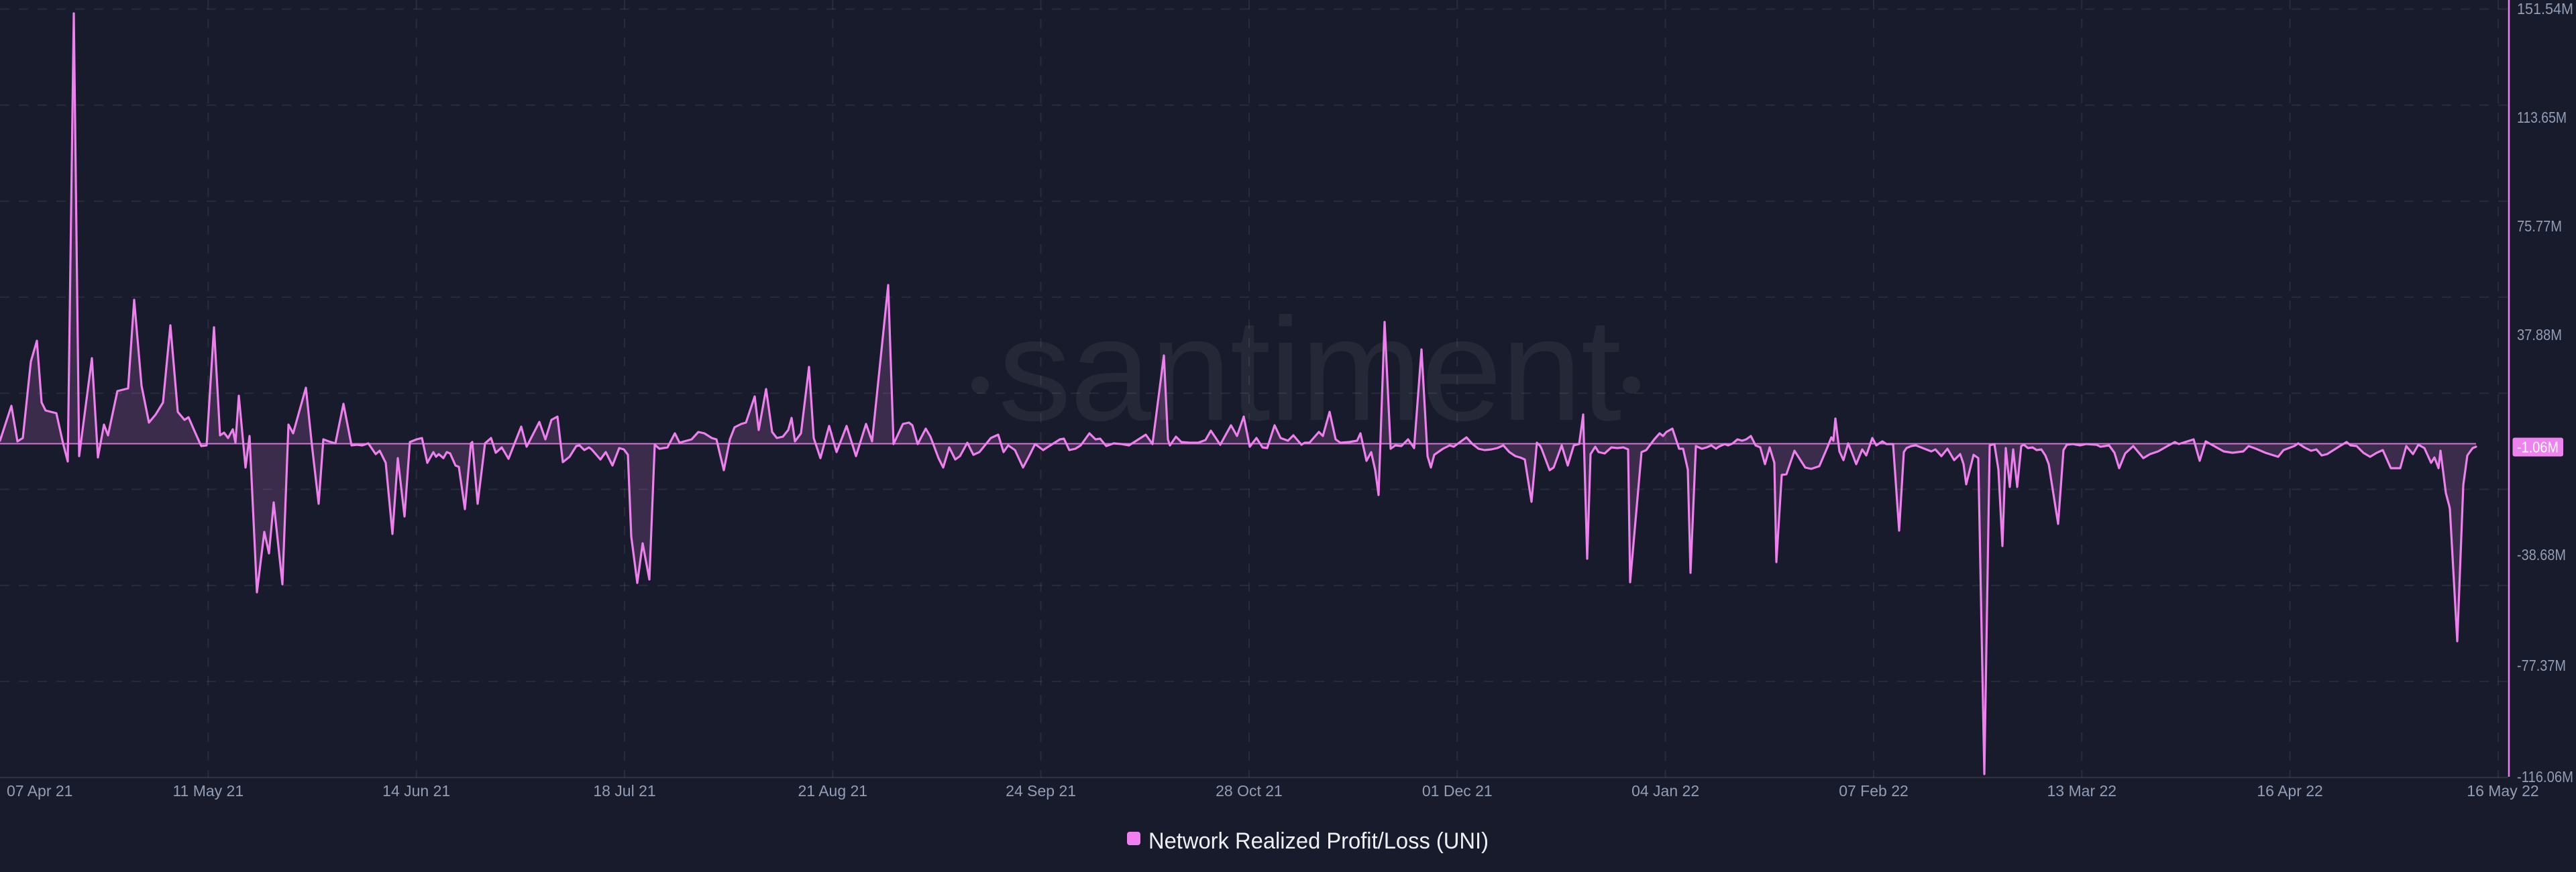 This screenshot has height=872, width=2576. Describe the element at coordinates (416, 791) in the screenshot. I see `svg-text: 14 Jun 21` at that location.